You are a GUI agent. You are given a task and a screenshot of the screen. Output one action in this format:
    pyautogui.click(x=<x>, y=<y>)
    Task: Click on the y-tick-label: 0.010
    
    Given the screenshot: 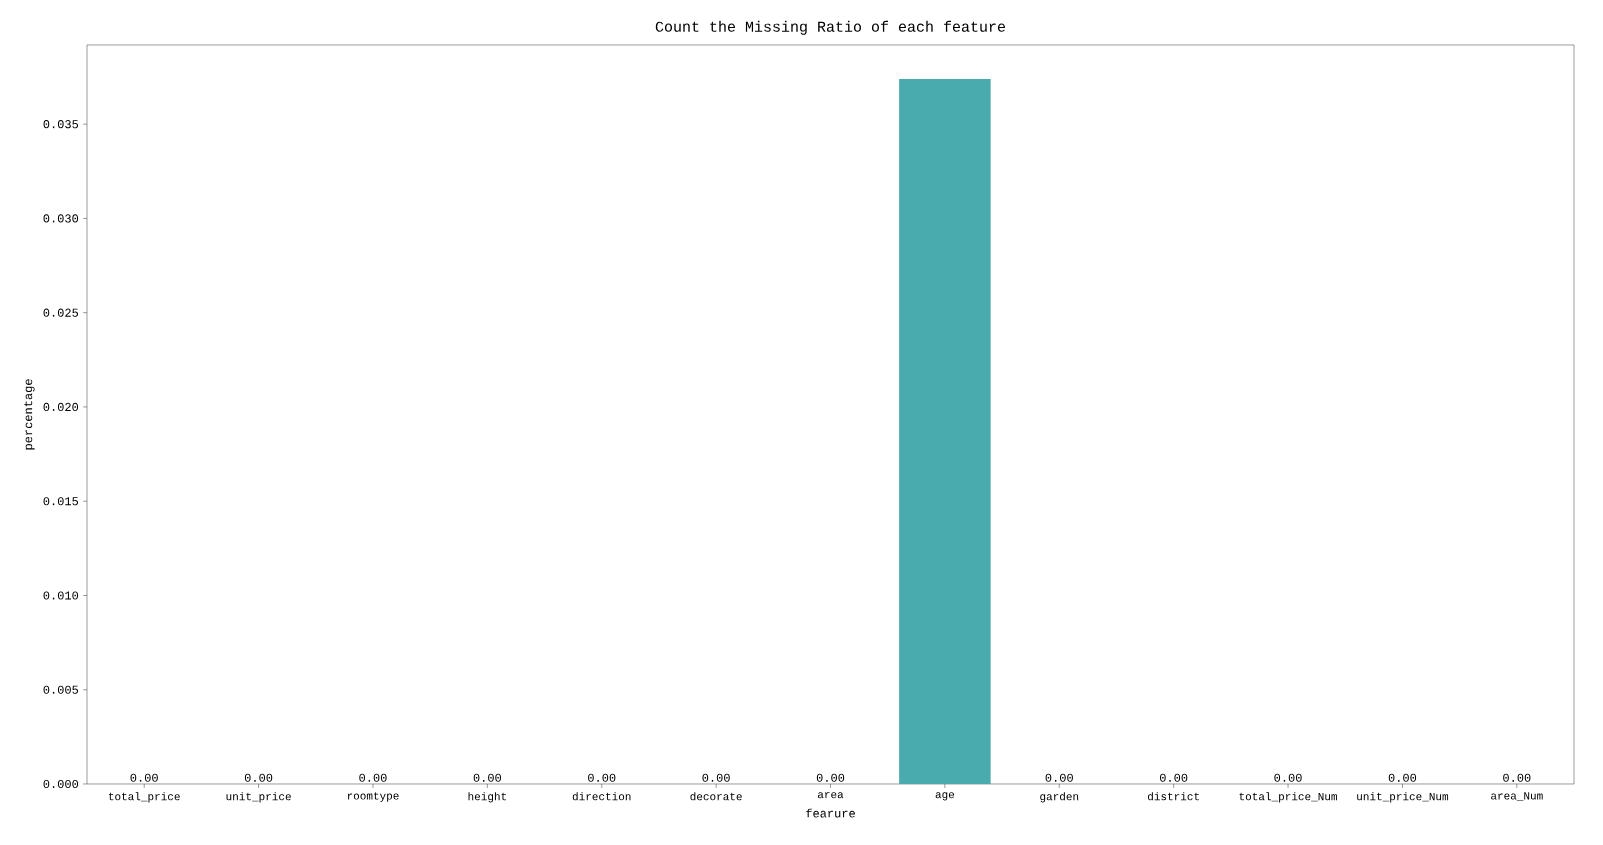 What is the action you would take?
    pyautogui.click(x=61, y=595)
    